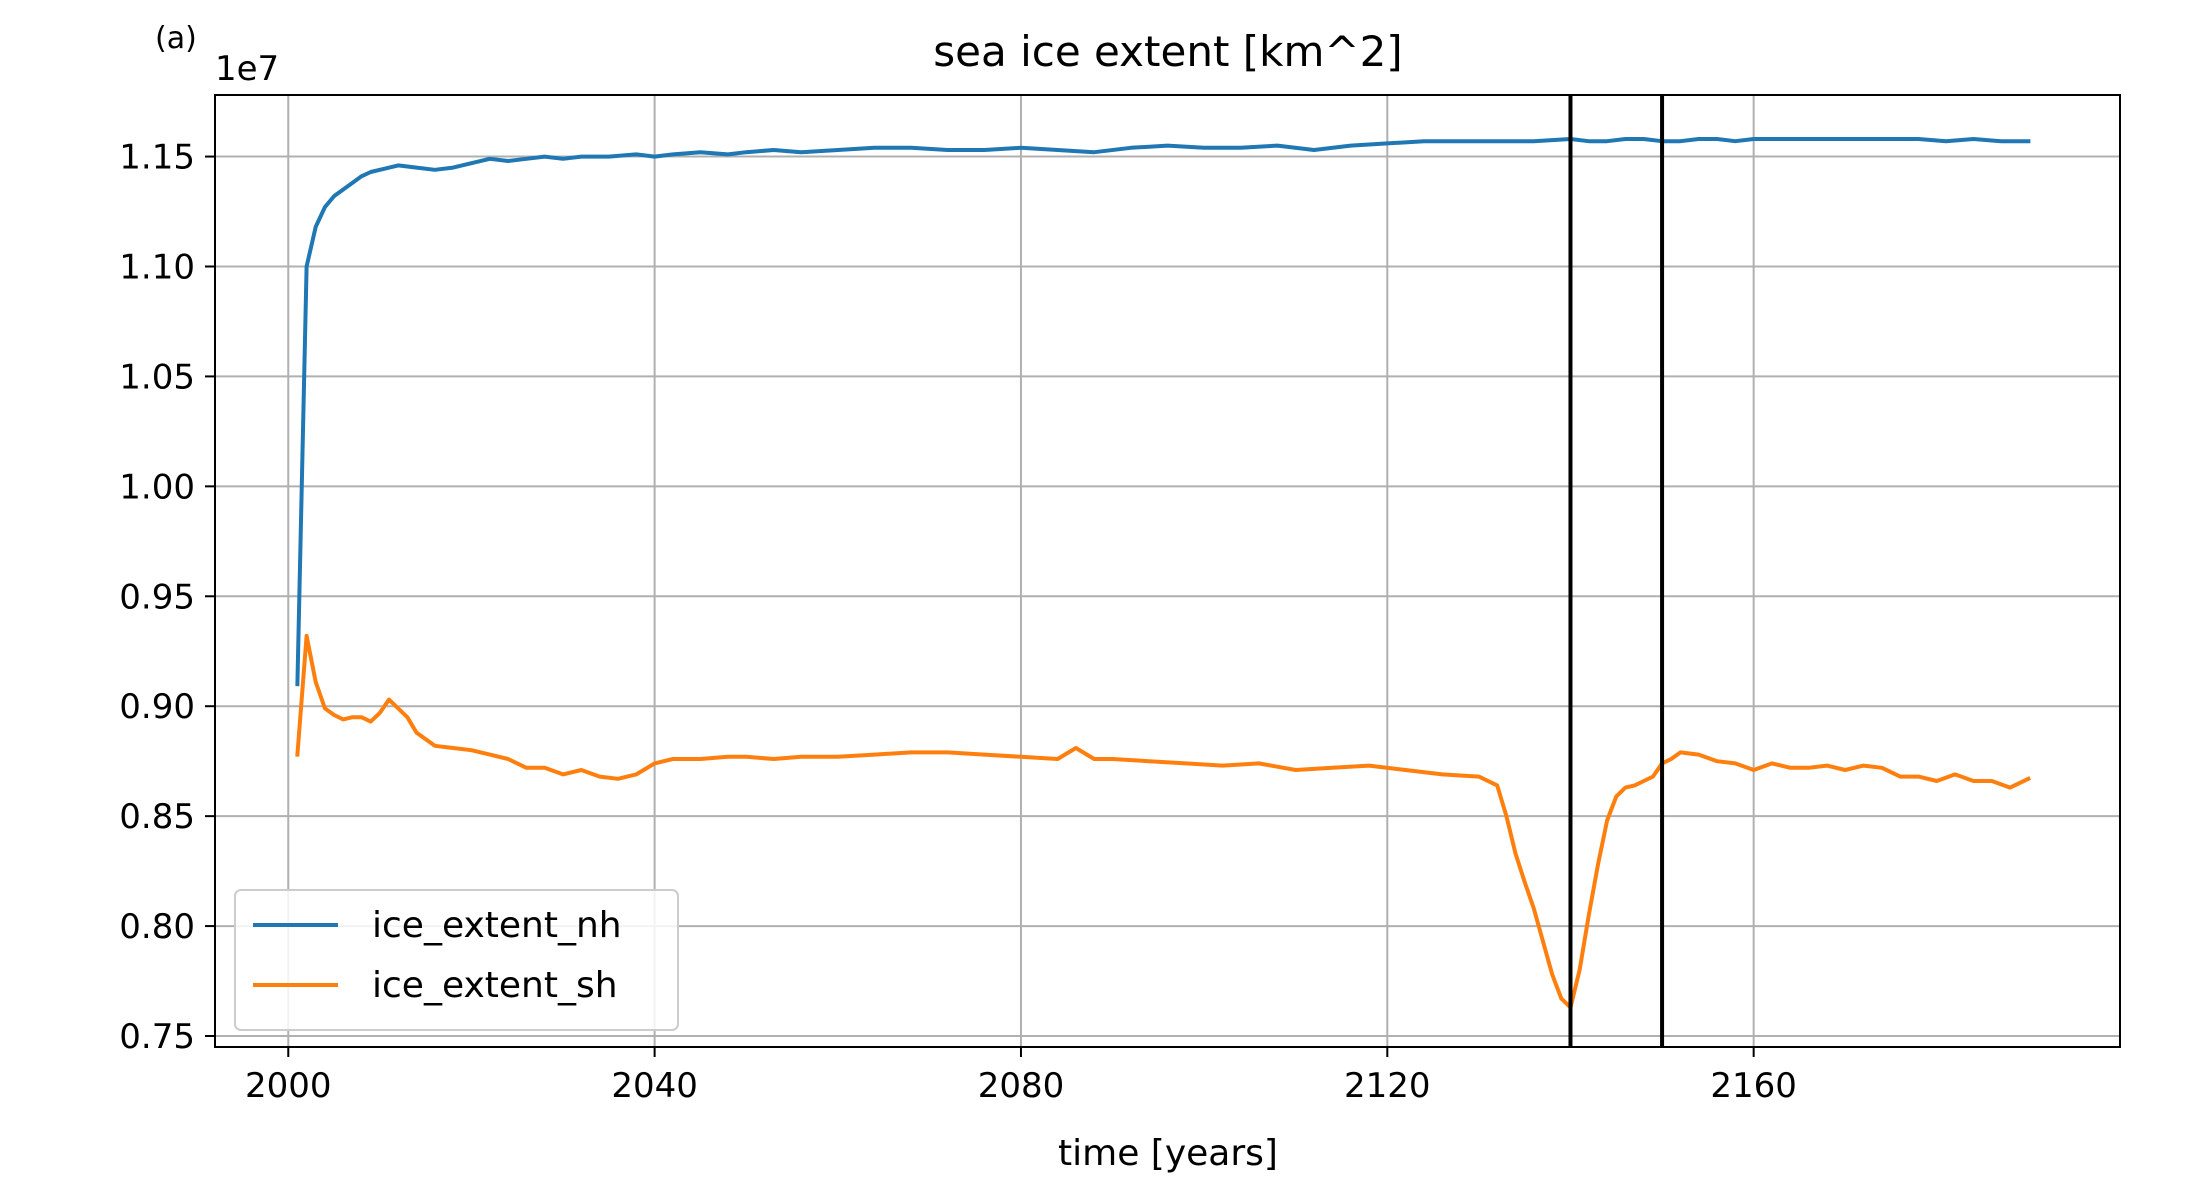 The image size is (2196, 1181). Describe the element at coordinates (157, 267) in the screenshot. I see `y-tick-label: 1.10` at that location.